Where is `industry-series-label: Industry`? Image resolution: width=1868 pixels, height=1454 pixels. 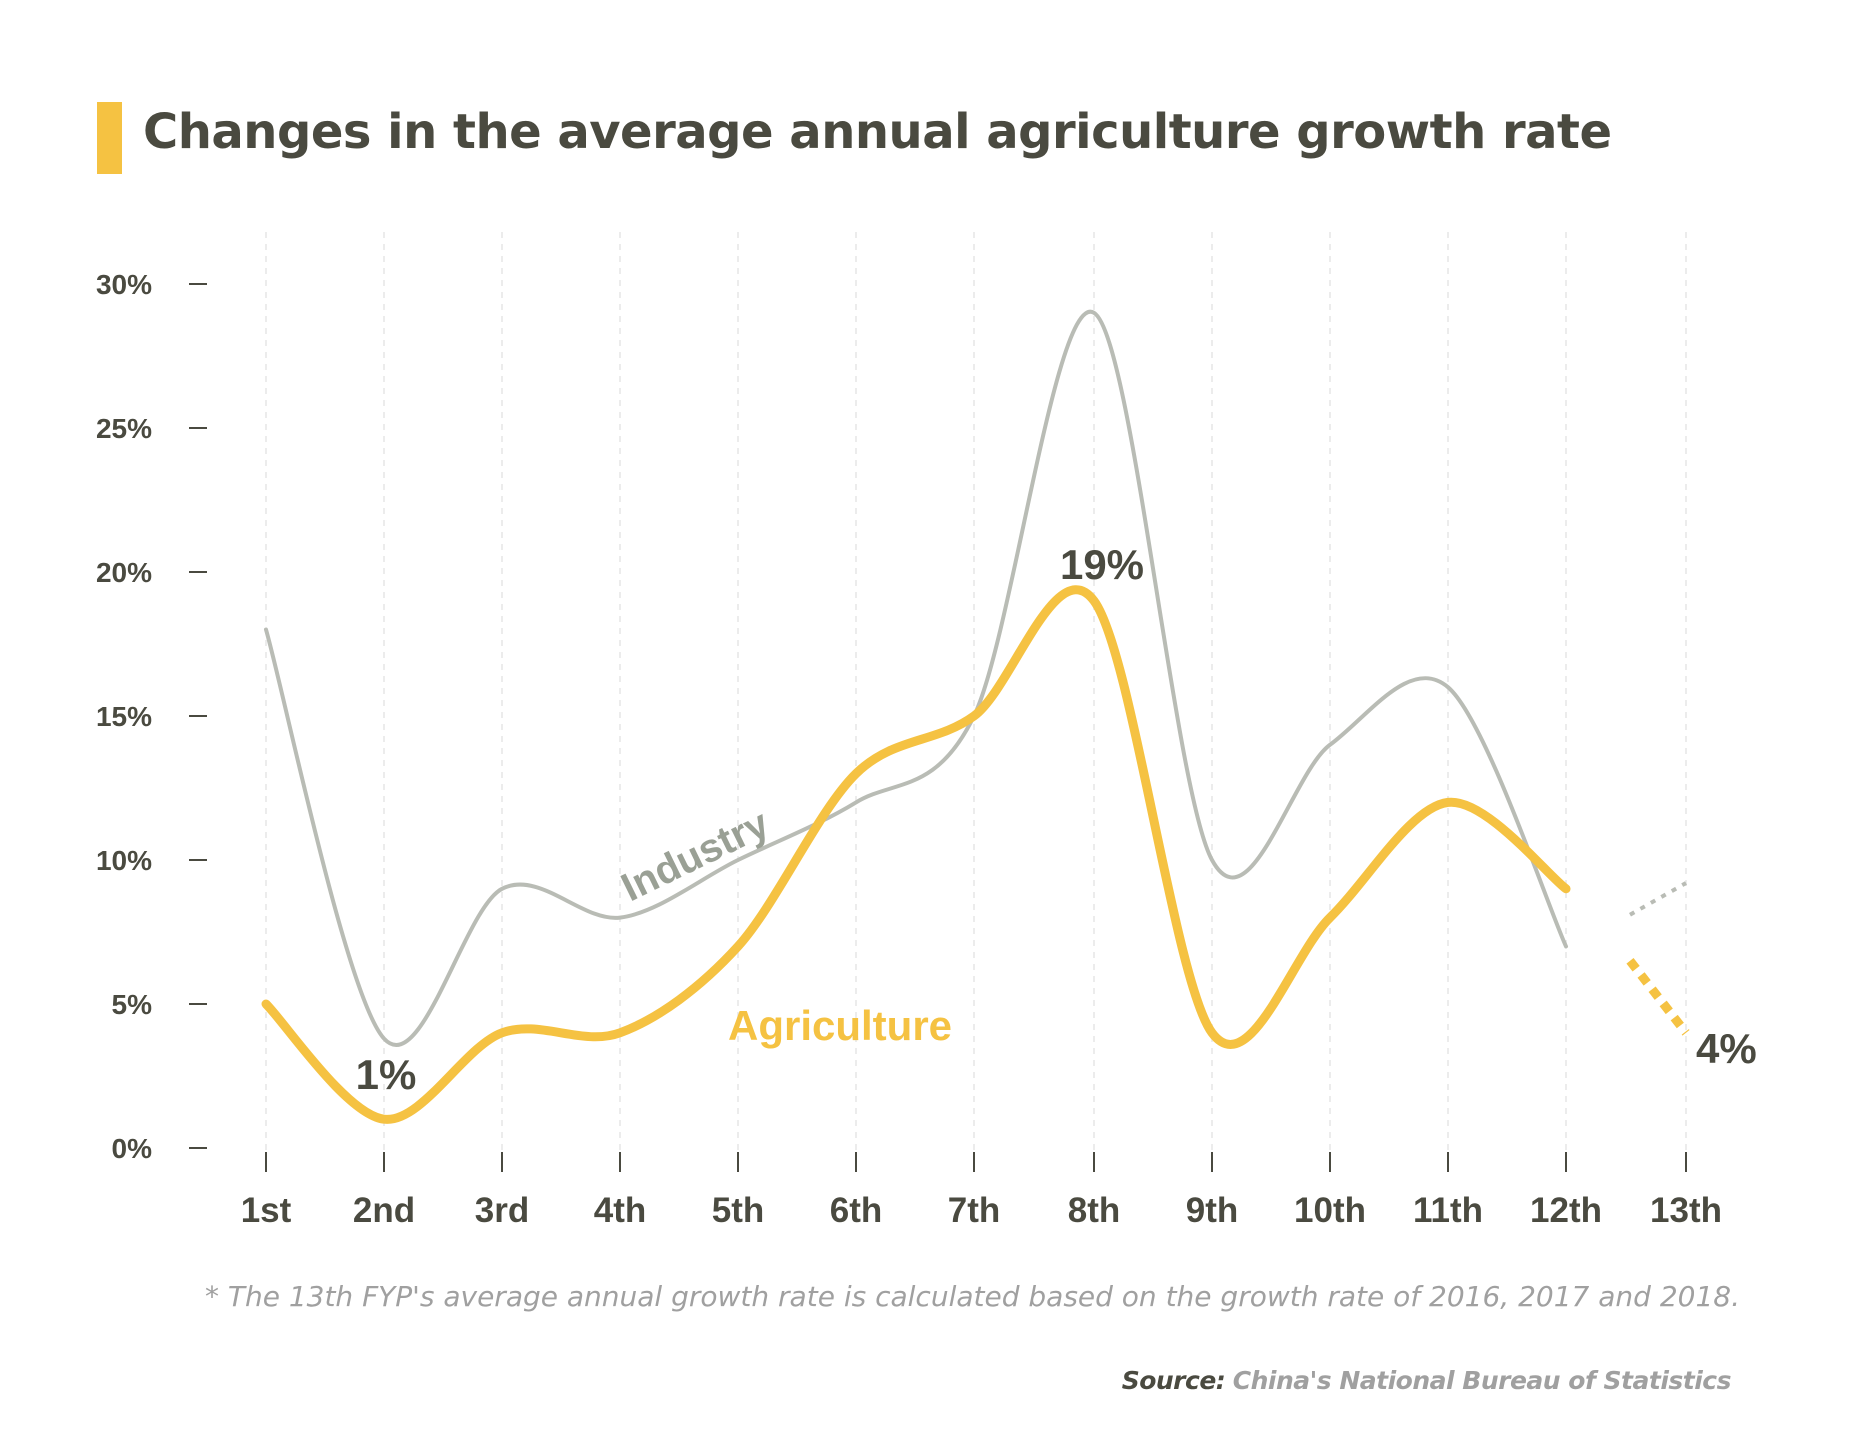 industry-series-label: Industry is located at coordinates (696, 855).